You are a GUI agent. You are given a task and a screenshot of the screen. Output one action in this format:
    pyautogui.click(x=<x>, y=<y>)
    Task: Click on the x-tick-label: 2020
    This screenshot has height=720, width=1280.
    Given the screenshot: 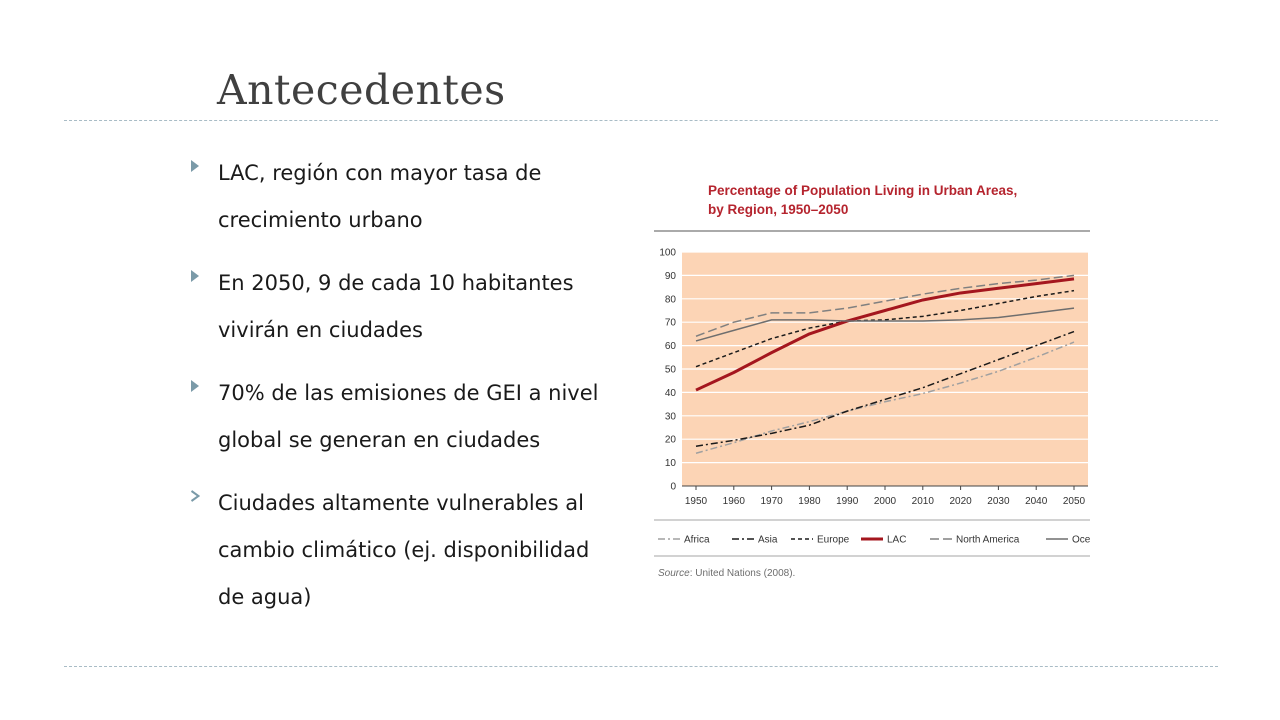 What is the action you would take?
    pyautogui.click(x=960, y=501)
    